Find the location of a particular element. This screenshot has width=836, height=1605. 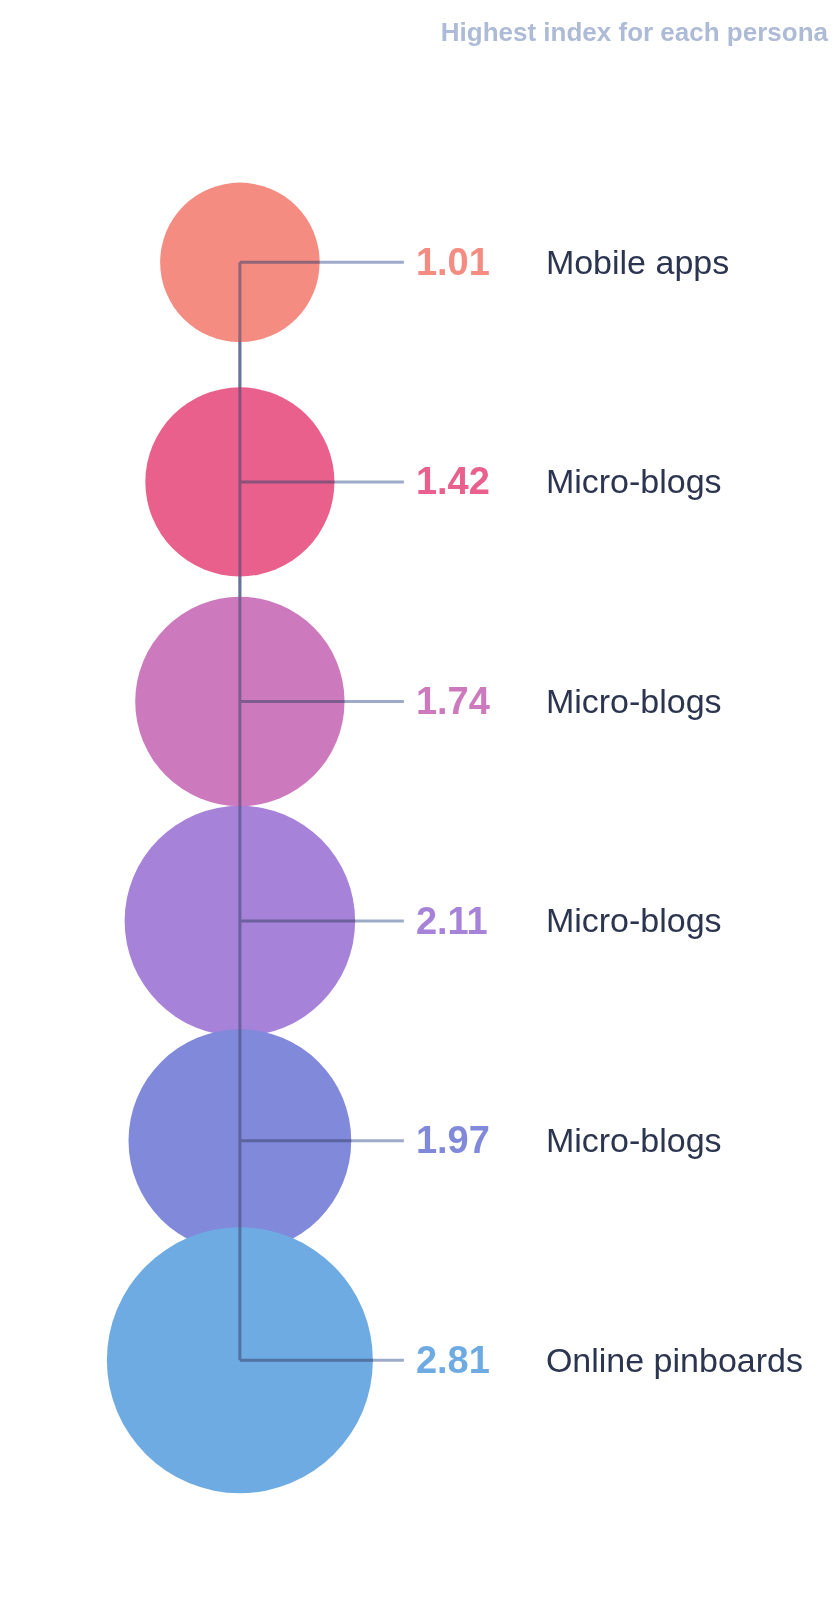

category-label: Online pinboards is located at coordinates (674, 1359).